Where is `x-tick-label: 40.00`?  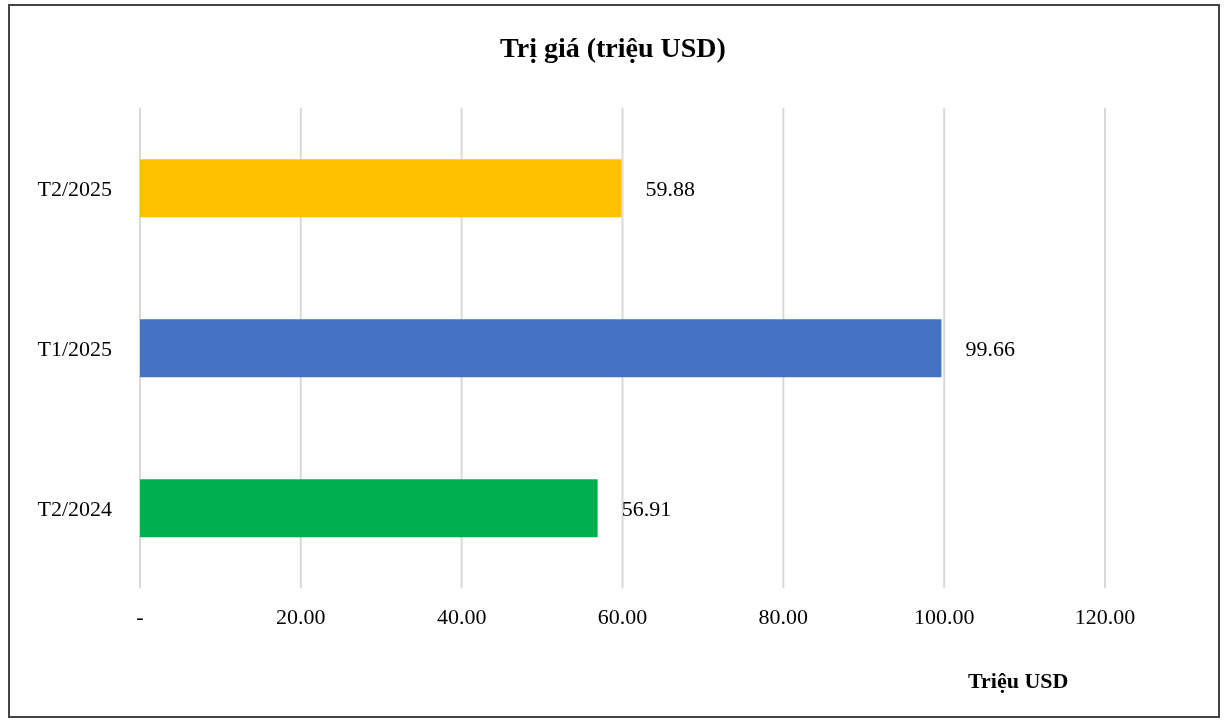 x-tick-label: 40.00 is located at coordinates (461, 616).